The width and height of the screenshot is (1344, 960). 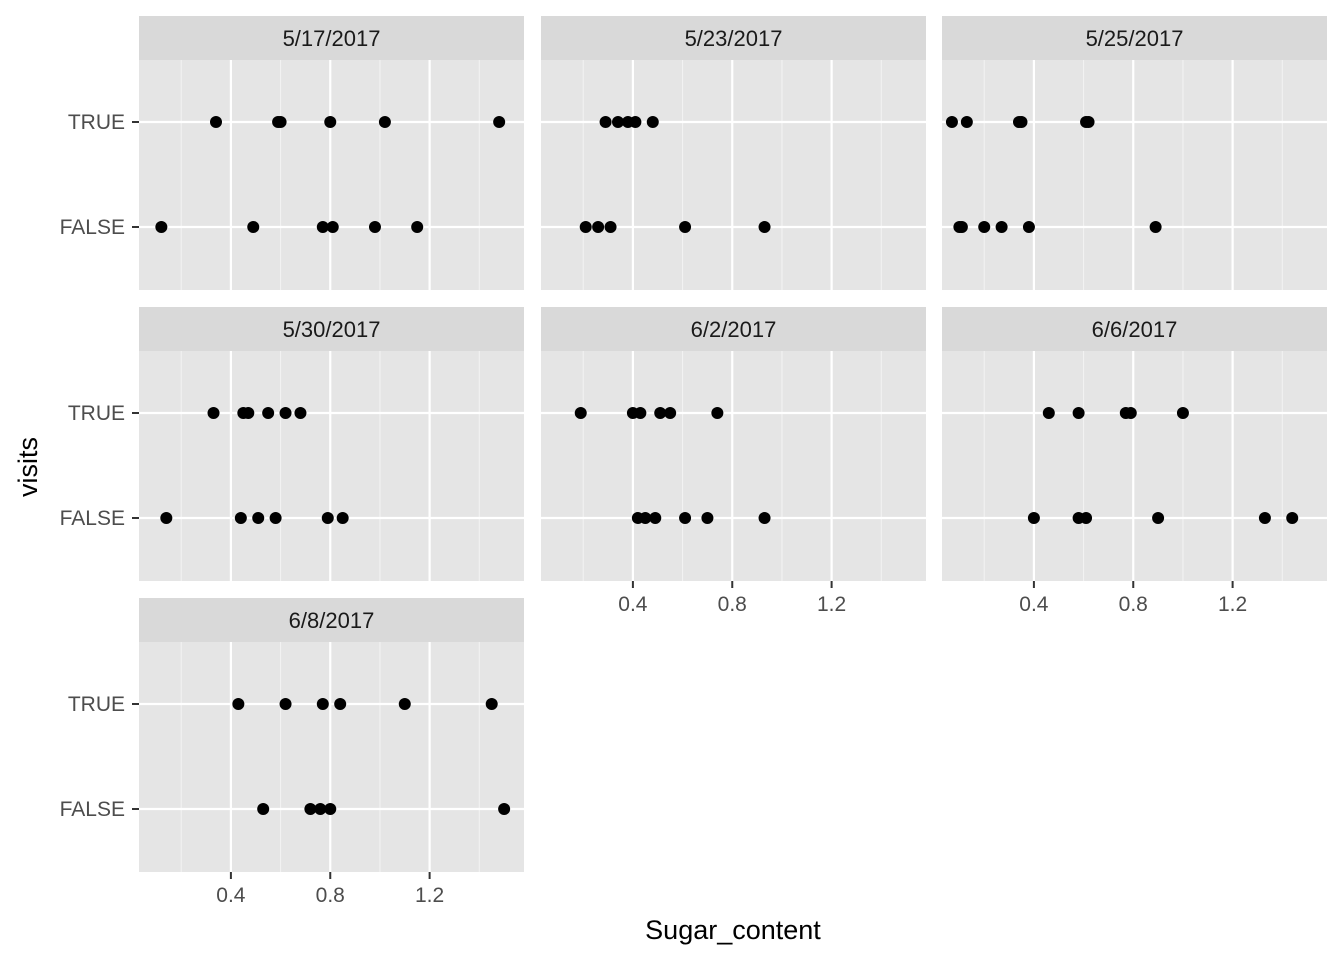 I want to click on facet-strip-label: 5/23/2017, so click(x=734, y=38).